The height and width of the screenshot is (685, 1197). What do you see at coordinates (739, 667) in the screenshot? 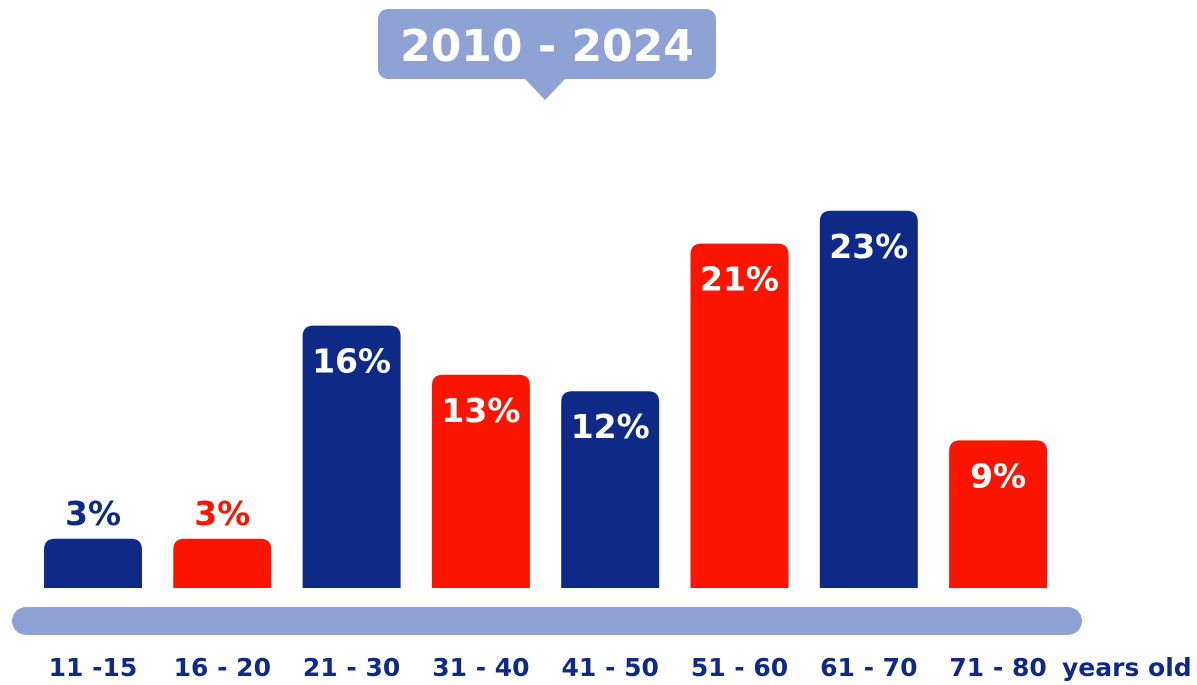
I see `x-tick-label-6: 51 - 60` at bounding box center [739, 667].